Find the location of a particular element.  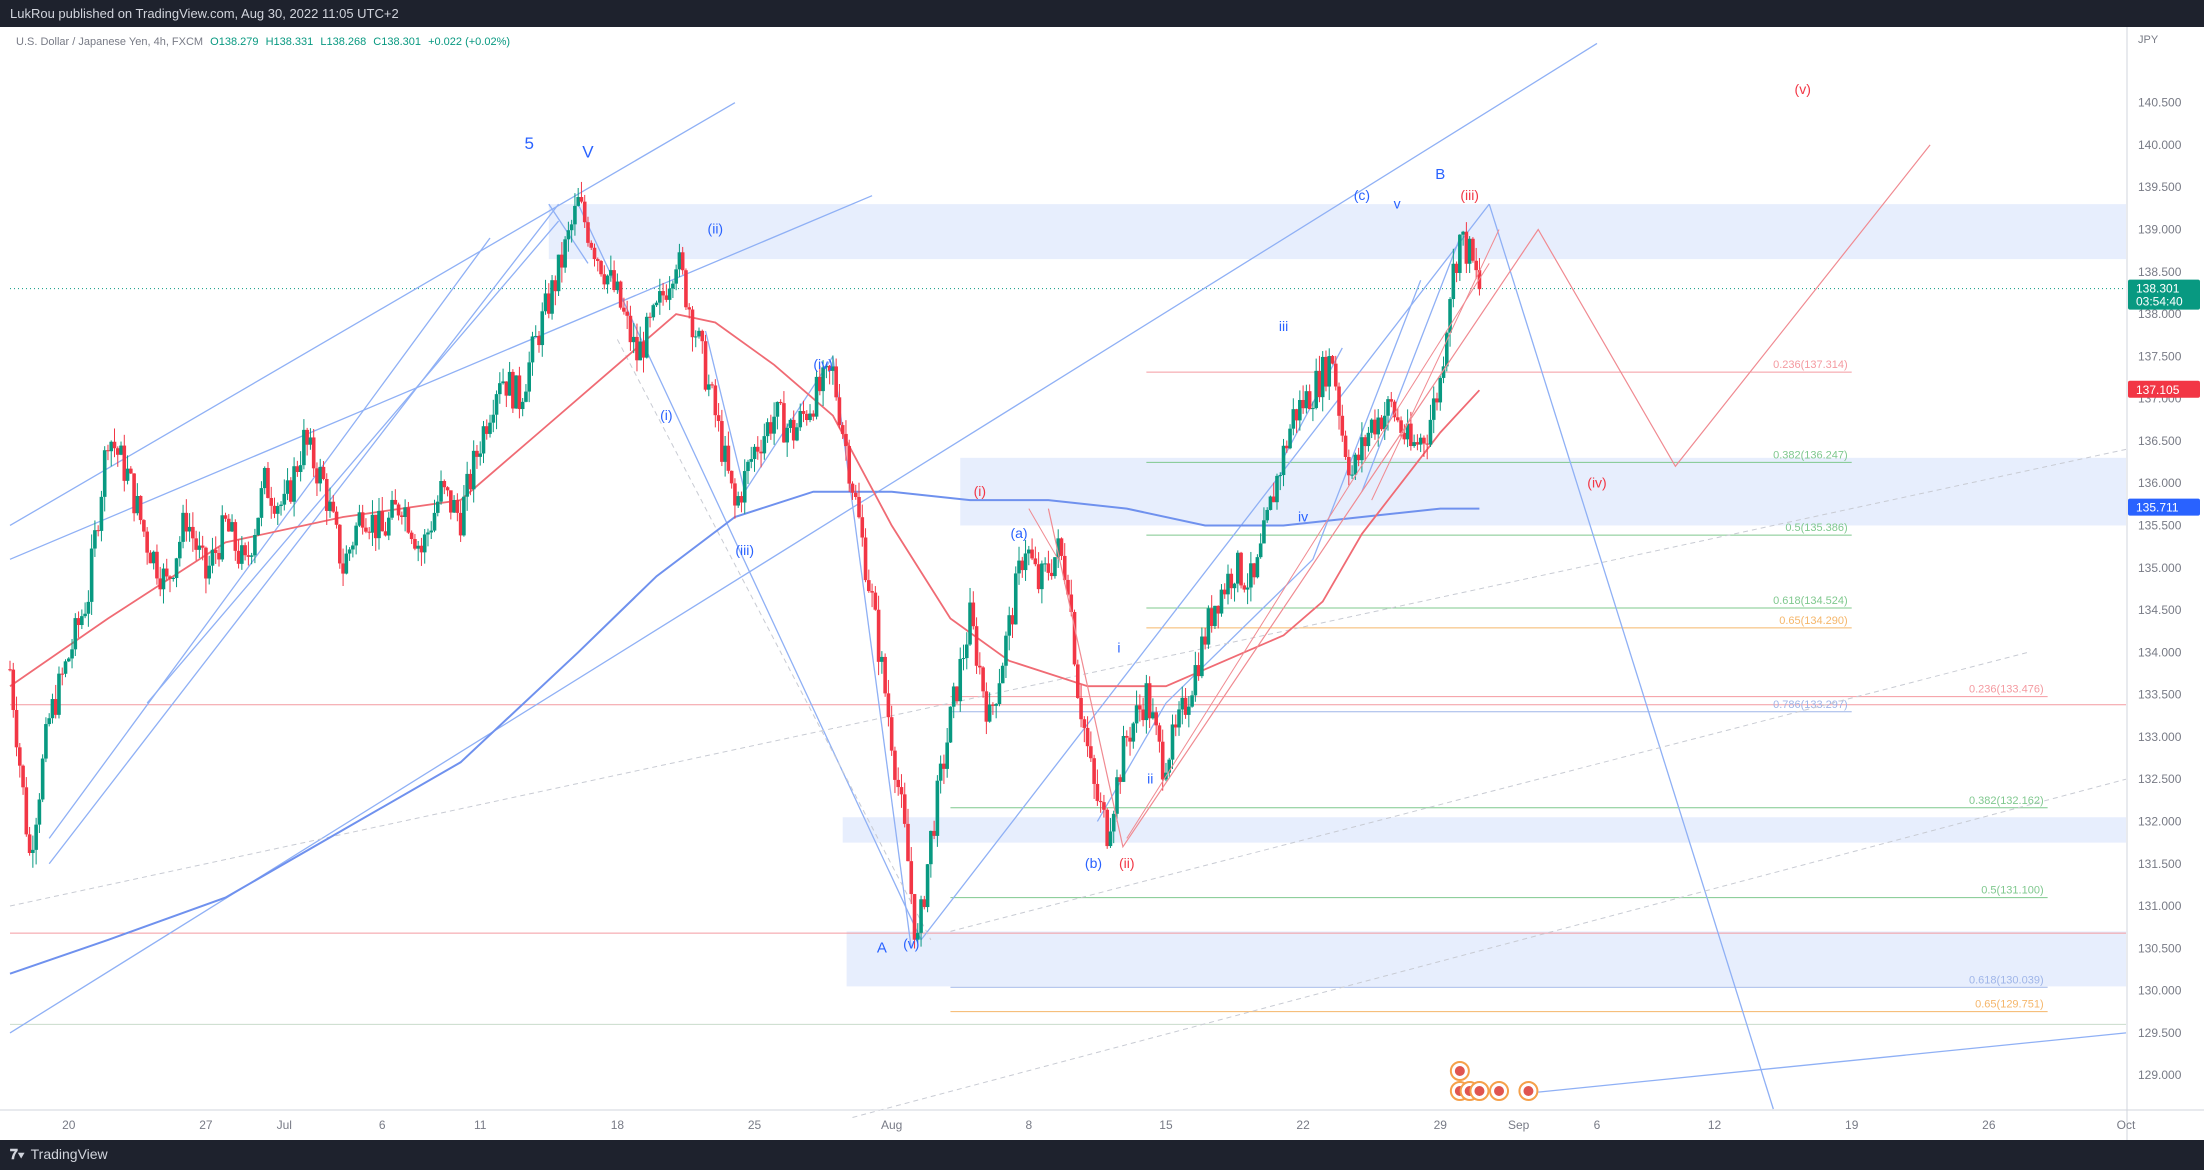

wave-label-21: (iv) is located at coordinates (1596, 482).